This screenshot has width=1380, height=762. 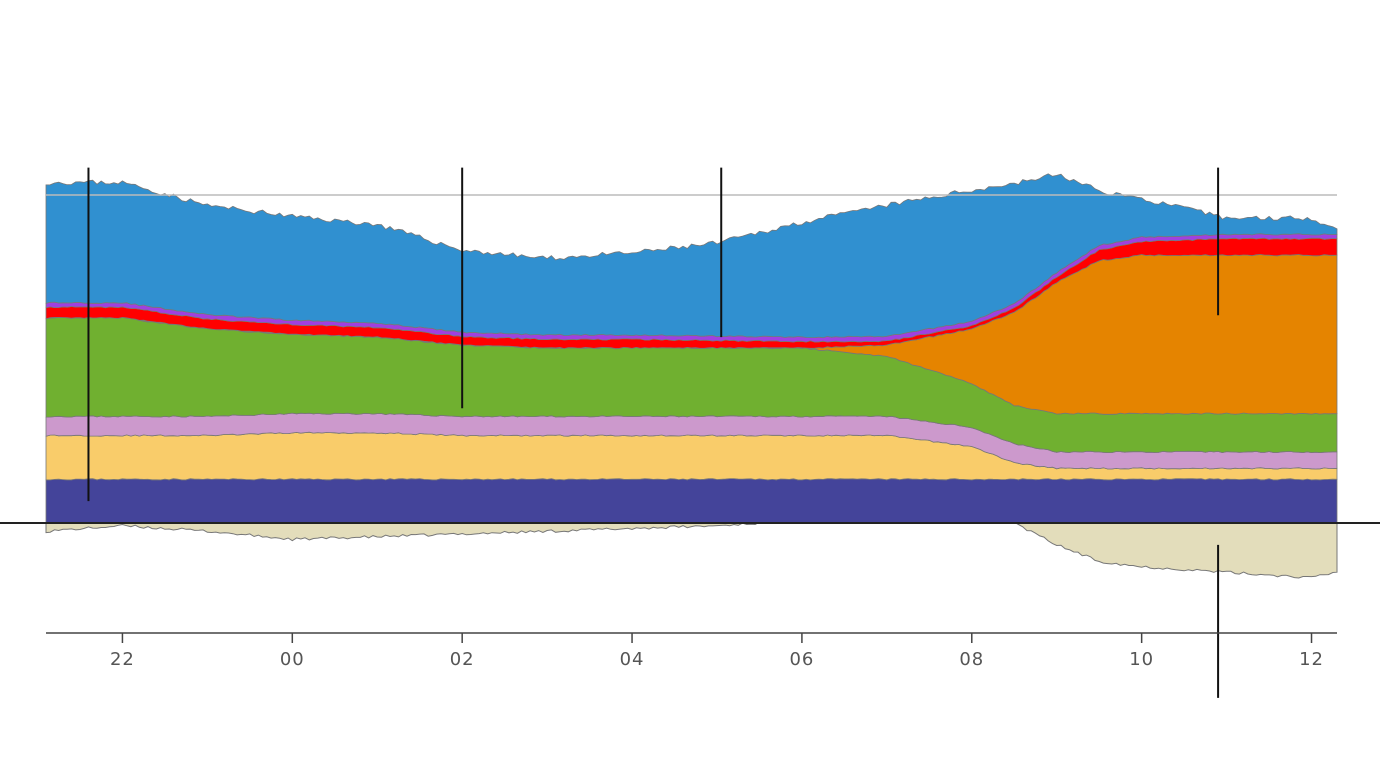 I want to click on area-series-navy, so click(x=691, y=501).